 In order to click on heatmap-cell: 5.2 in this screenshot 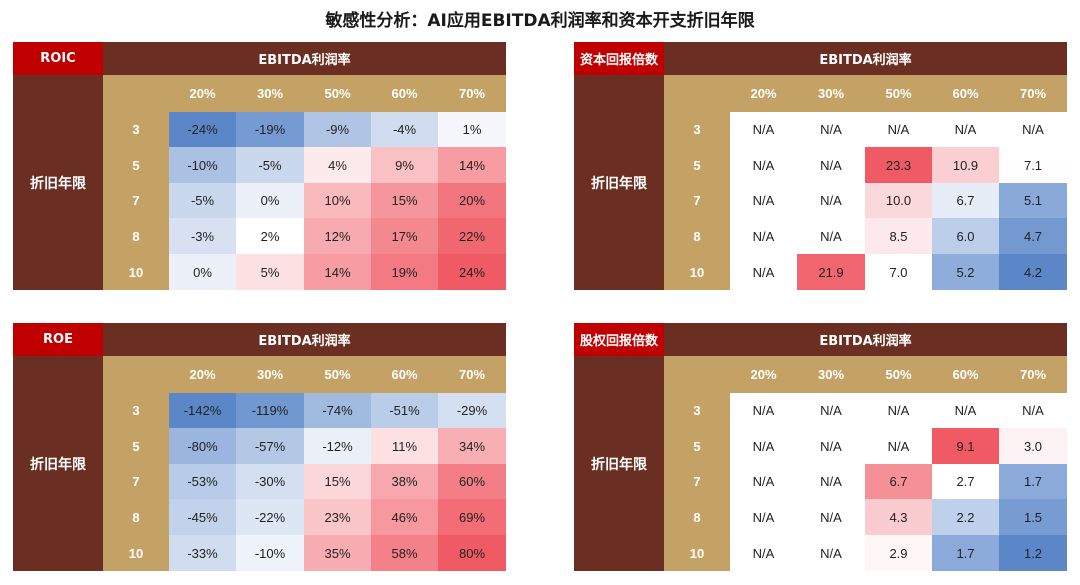, I will do `click(965, 272)`.